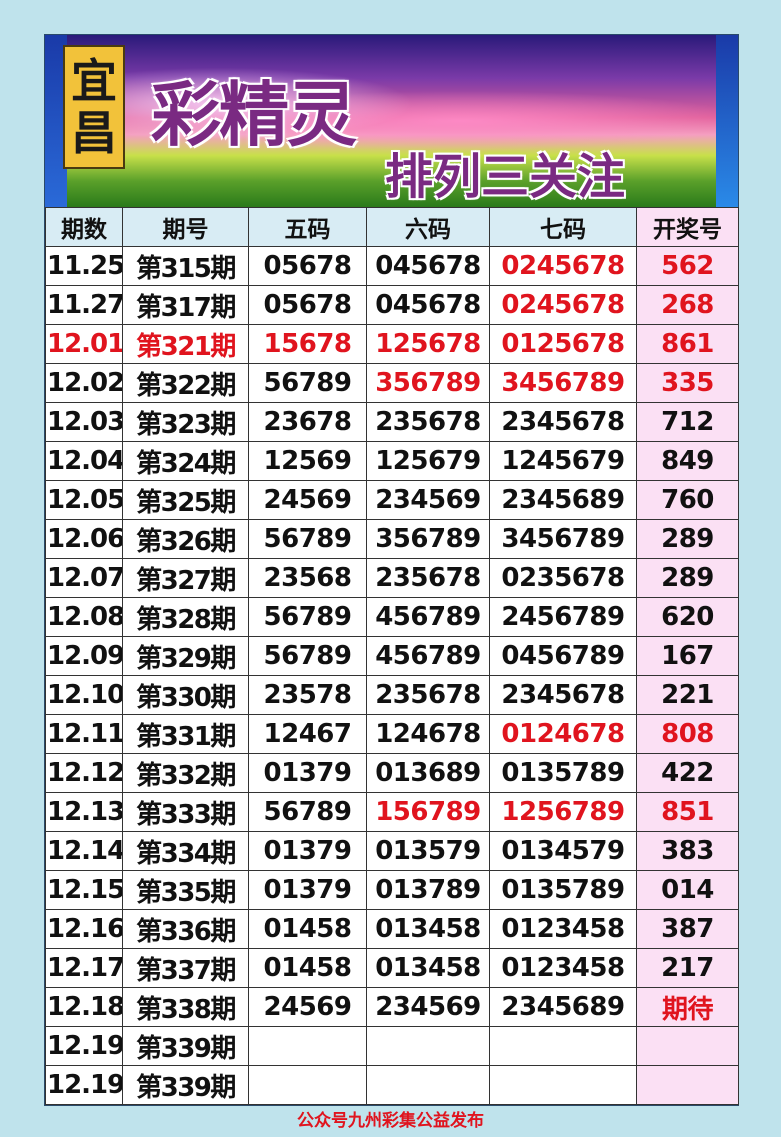 The width and height of the screenshot is (781, 1137). Describe the element at coordinates (84, 851) in the screenshot. I see `date-cell: 12.14` at that location.